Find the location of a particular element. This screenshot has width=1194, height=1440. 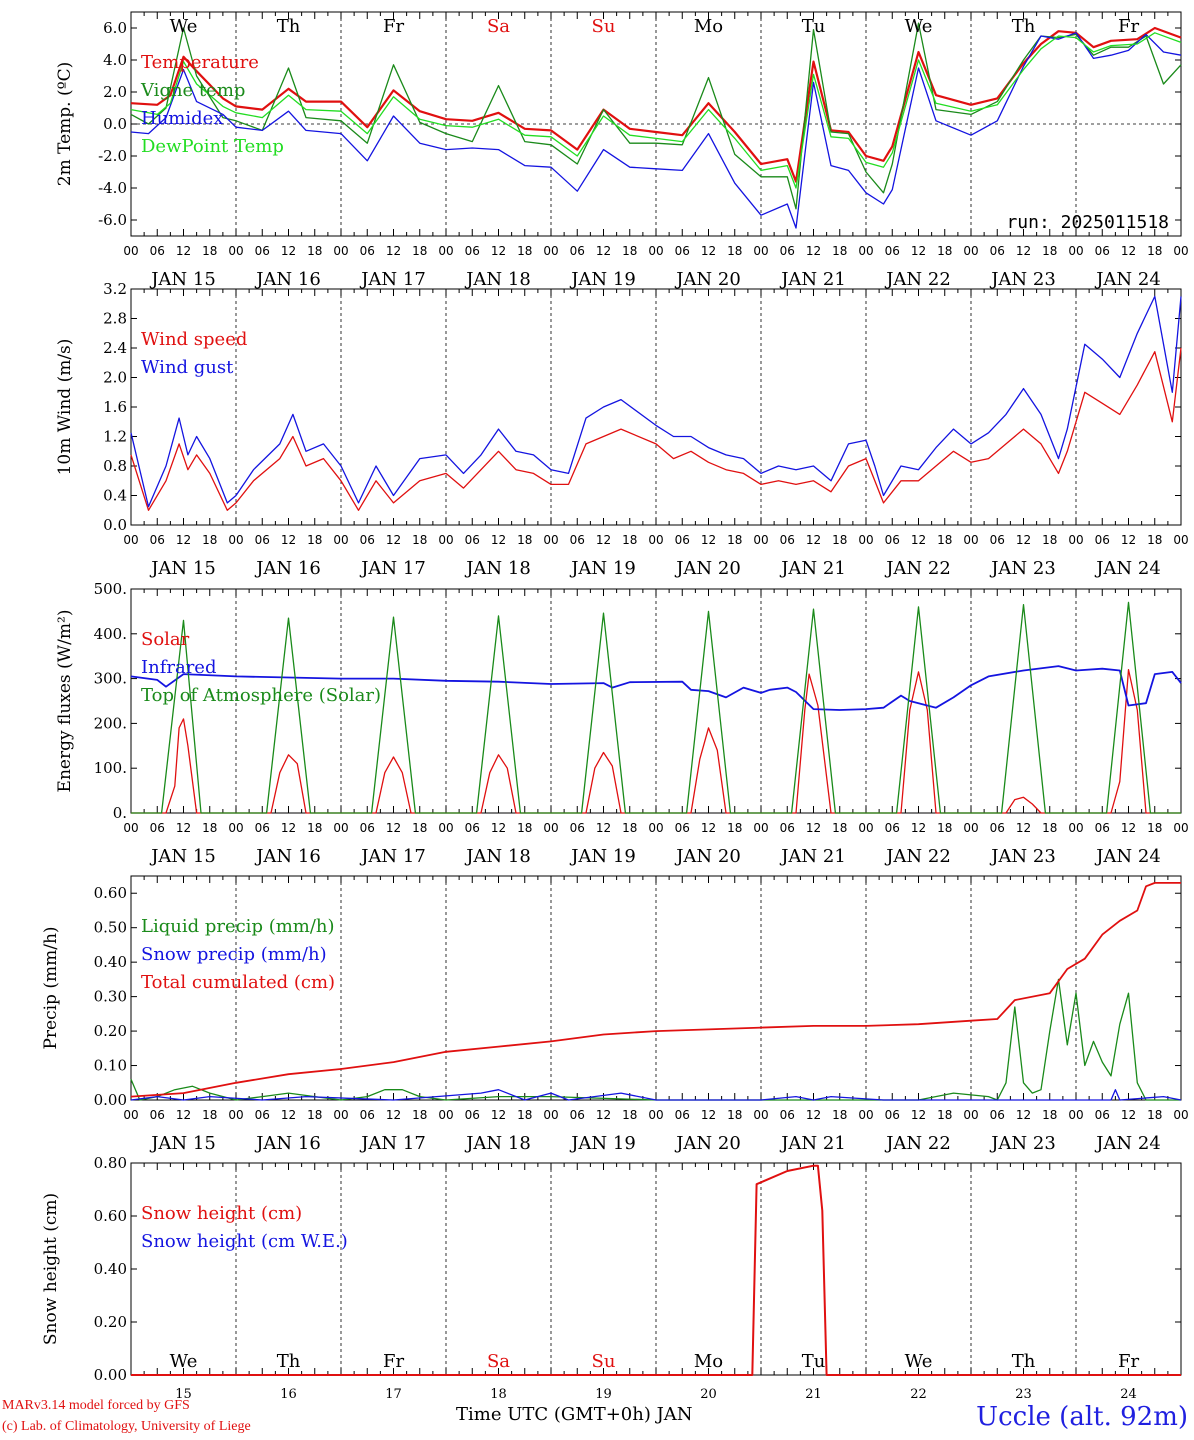

weekday-label: Th is located at coordinates (289, 1361).